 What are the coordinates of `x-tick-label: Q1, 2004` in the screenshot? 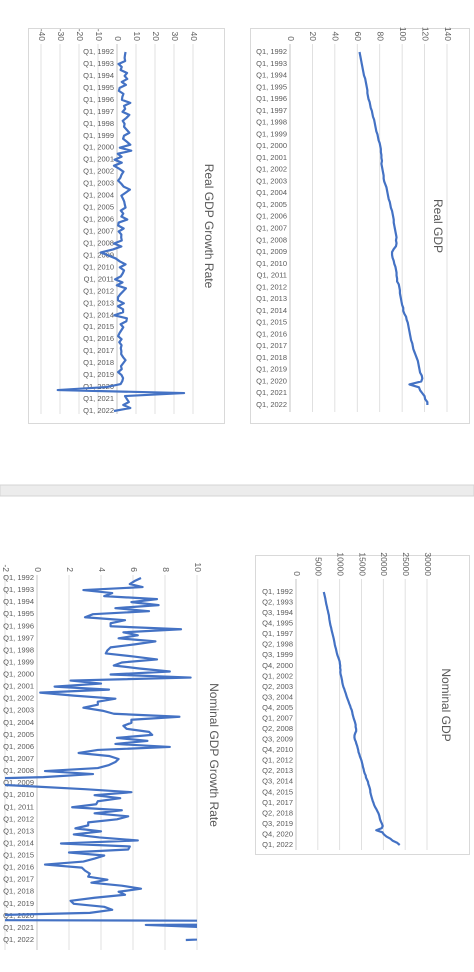 It's located at (271, 192).